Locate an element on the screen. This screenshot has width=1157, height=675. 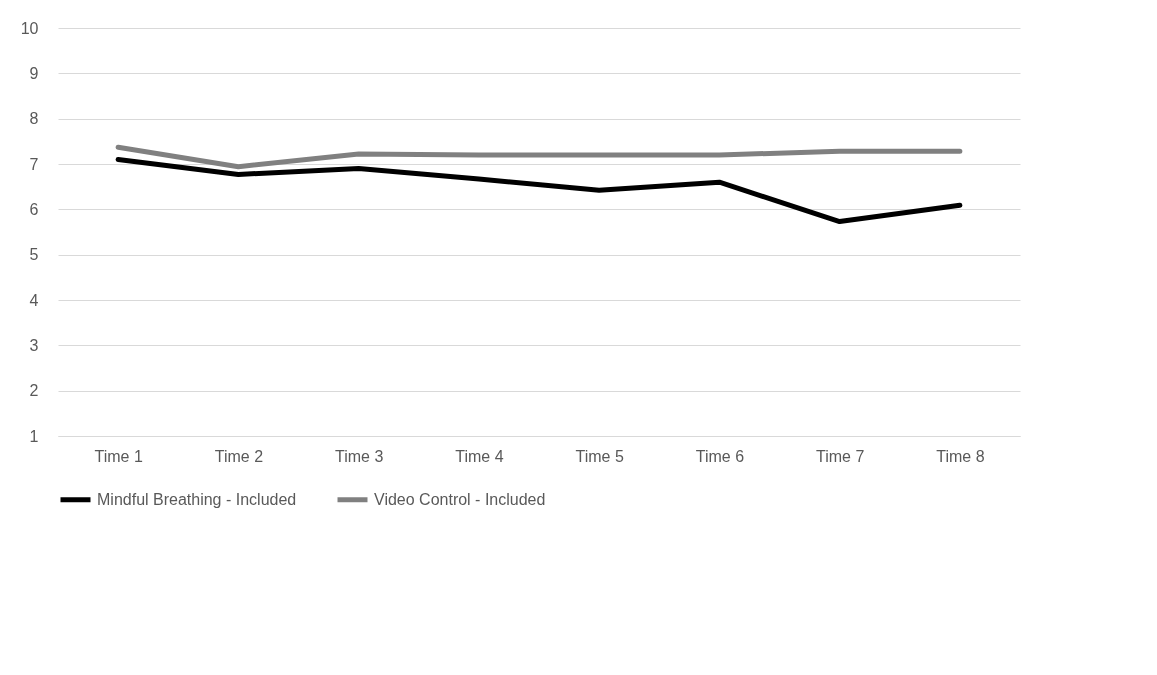
x-tick-label: Time 1 is located at coordinates (118, 456).